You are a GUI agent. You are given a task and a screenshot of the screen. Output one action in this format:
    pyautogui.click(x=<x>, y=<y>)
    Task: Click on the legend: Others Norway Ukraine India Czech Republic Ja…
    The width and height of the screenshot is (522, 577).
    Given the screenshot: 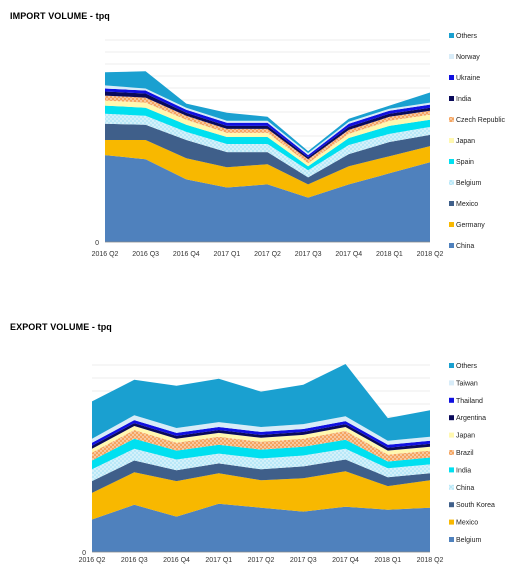 What is the action you would take?
    pyautogui.click(x=477, y=141)
    